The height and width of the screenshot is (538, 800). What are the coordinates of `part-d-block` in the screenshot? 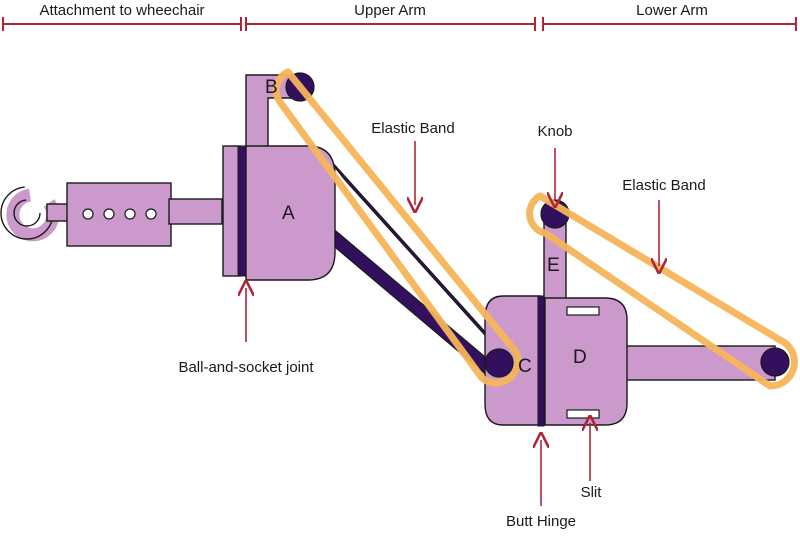 It's located at (586, 361).